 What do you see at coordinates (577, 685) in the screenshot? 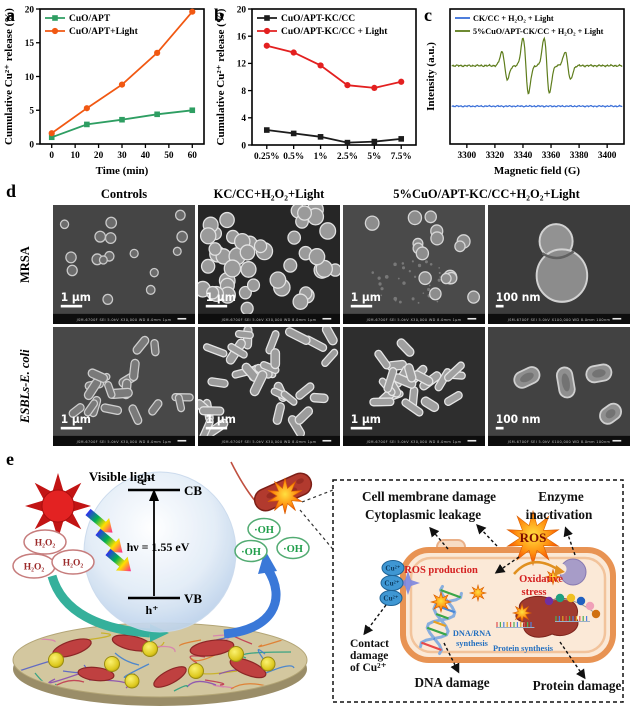
I see `protein-damage-label: Protein damage` at bounding box center [577, 685].